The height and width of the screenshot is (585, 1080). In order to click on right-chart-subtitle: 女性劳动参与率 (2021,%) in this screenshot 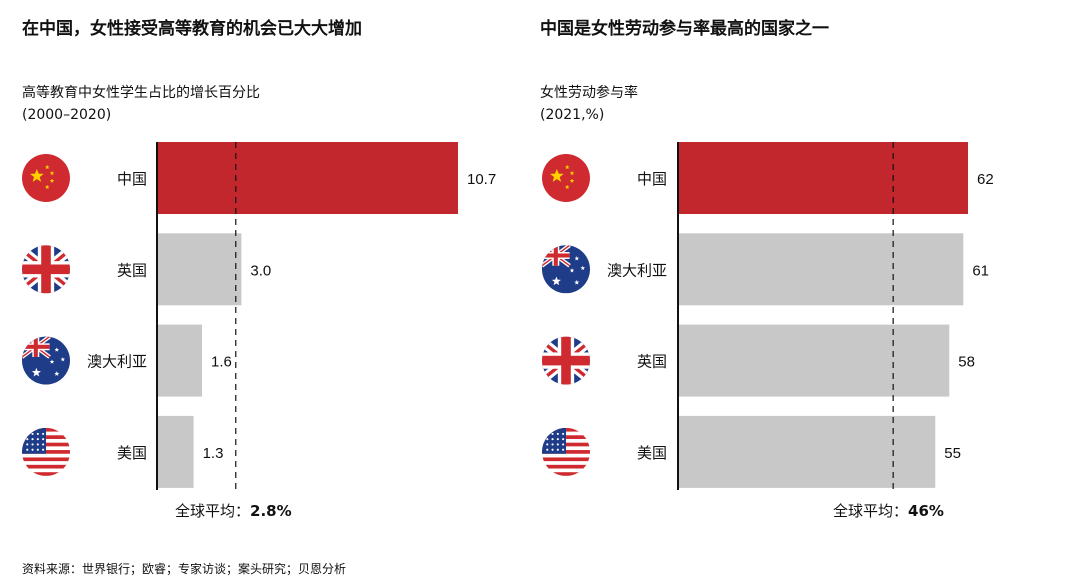, I will do `click(589, 104)`.